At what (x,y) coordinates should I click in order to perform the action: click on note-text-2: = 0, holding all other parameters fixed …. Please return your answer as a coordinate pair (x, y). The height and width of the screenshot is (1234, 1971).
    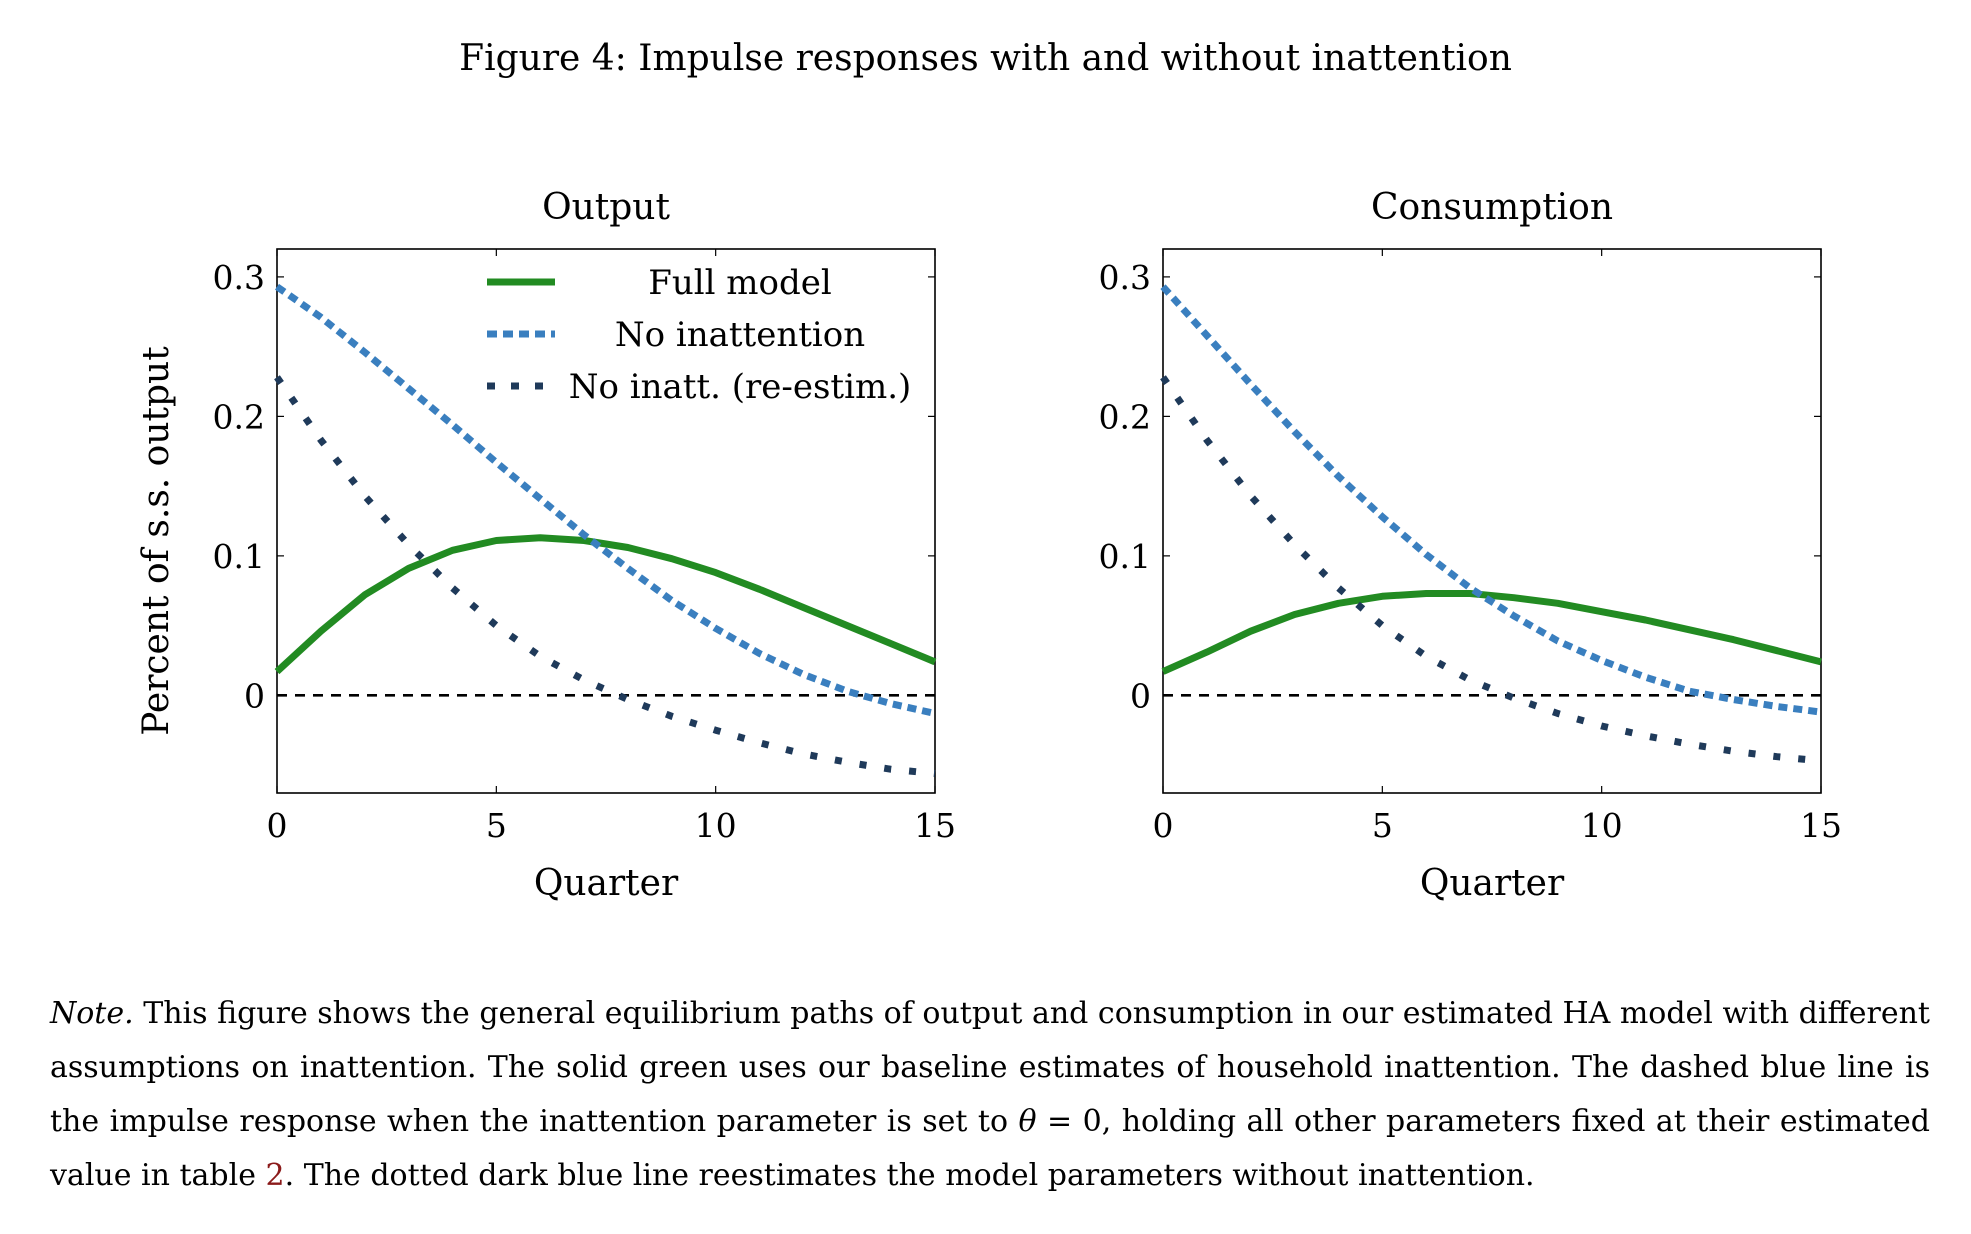
    Looking at the image, I should click on (990, 1148).